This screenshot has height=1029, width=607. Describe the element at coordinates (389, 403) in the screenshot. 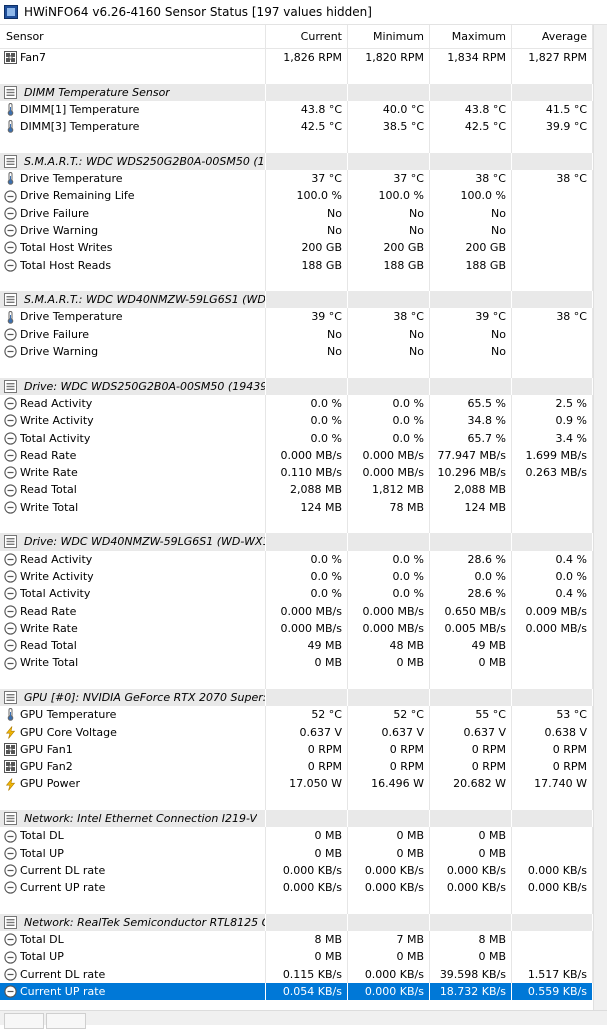

I see `minimum-value: 0.0 %` at that location.